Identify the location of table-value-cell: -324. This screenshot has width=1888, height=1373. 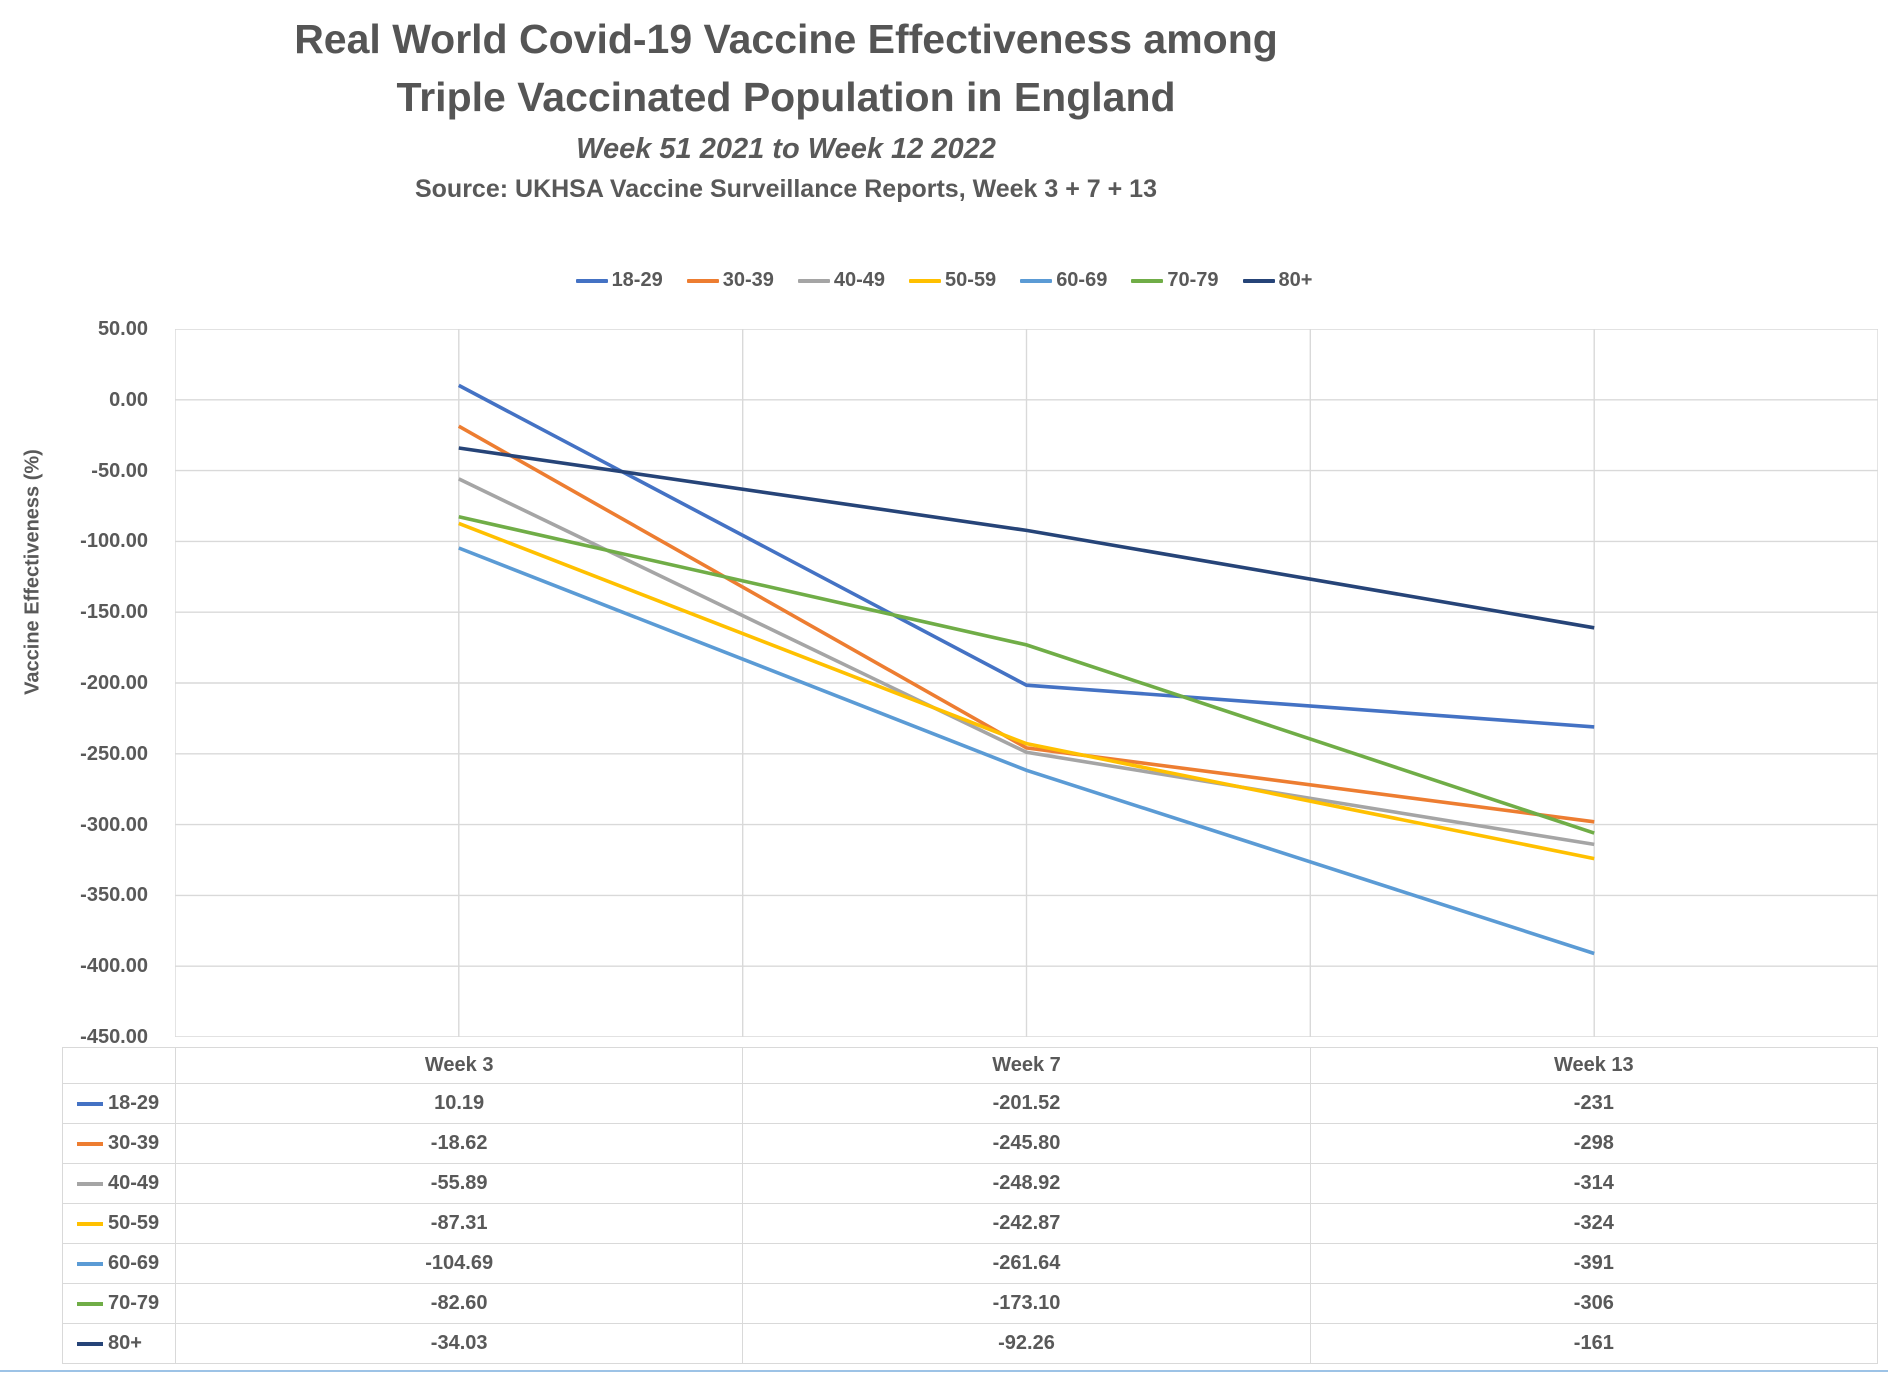
(1594, 1224).